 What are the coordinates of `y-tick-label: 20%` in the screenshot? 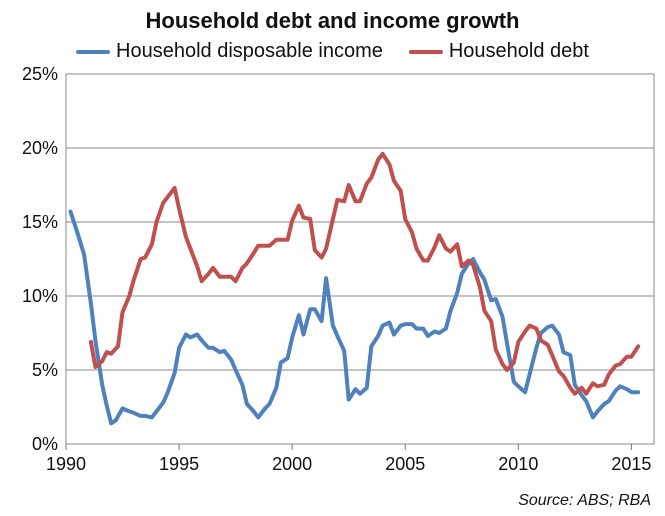 It's located at (40, 148).